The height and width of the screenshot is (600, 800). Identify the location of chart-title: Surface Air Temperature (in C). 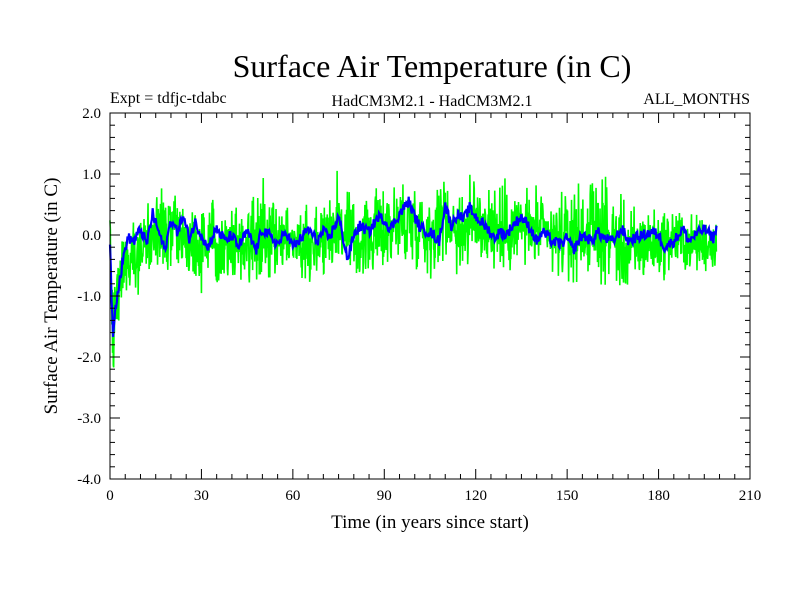
(432, 66).